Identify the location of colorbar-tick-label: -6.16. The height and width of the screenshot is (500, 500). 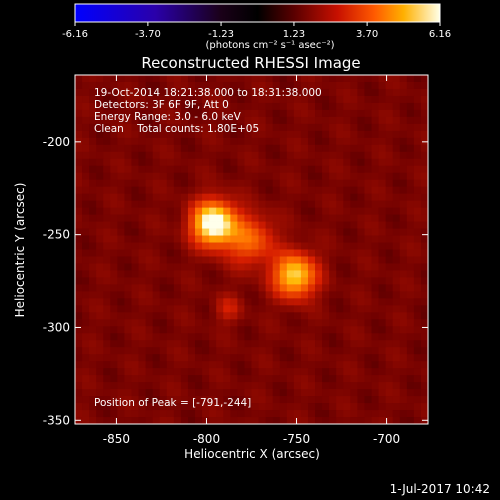
(75, 34).